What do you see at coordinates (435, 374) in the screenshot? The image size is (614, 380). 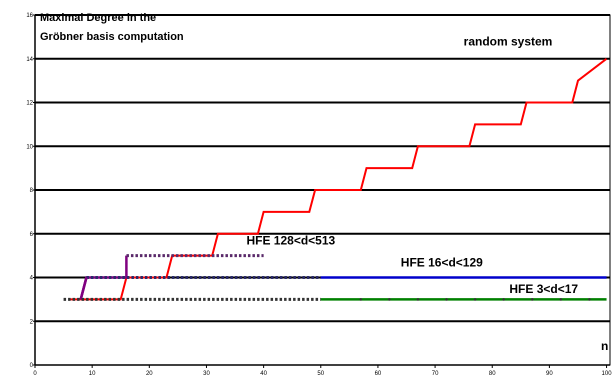 I see `x-tick-label: 70` at bounding box center [435, 374].